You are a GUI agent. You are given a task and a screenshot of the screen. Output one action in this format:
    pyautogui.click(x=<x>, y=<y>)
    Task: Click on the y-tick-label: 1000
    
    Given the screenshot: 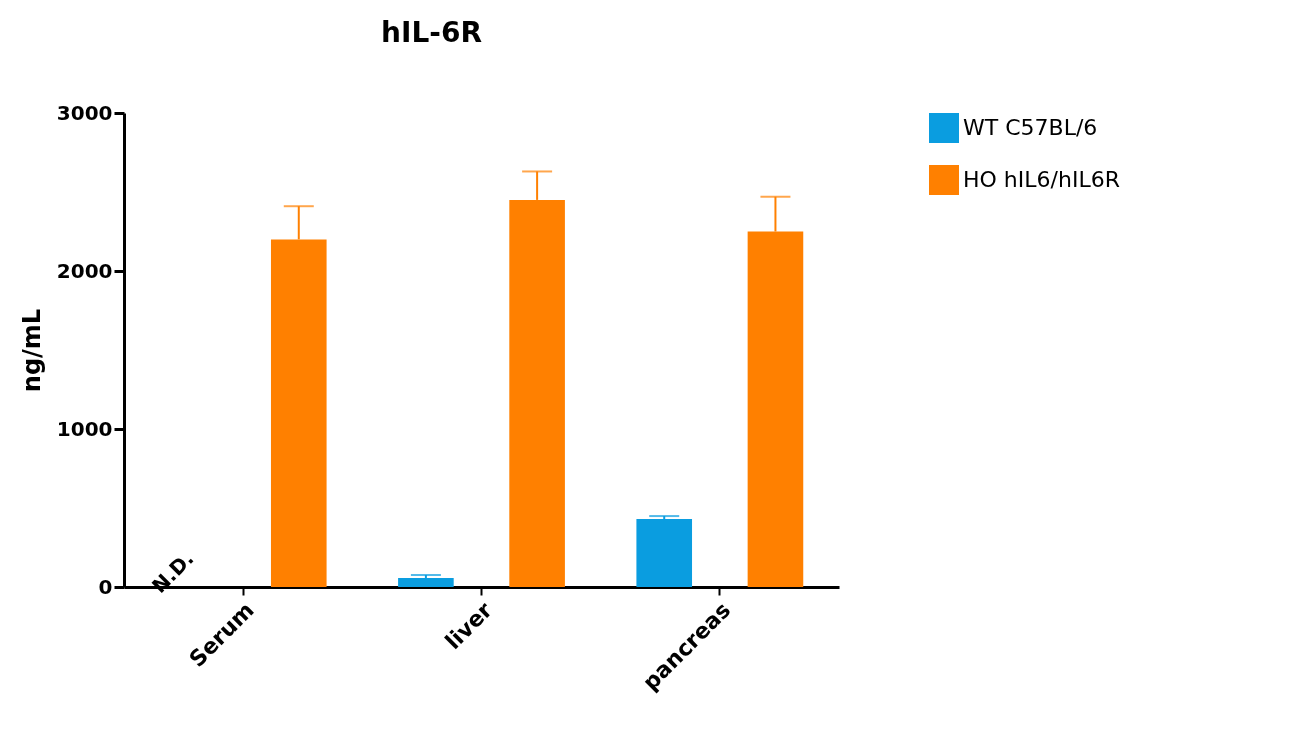 What is the action you would take?
    pyautogui.click(x=84, y=428)
    